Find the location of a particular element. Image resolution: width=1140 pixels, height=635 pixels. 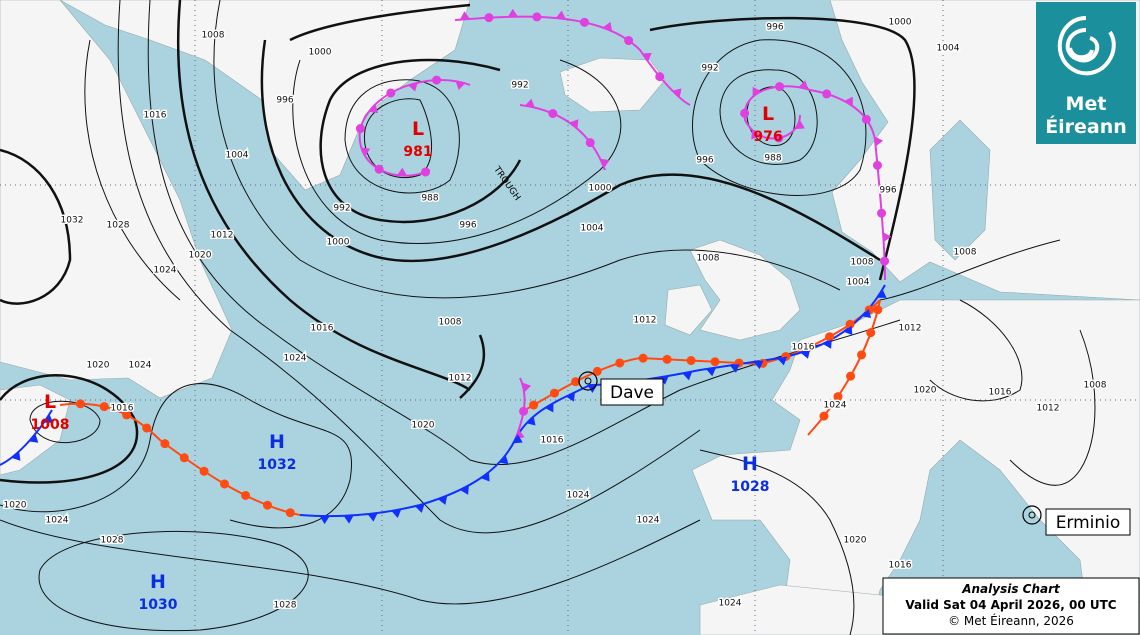

storm-label-box is located at coordinates (632, 392).